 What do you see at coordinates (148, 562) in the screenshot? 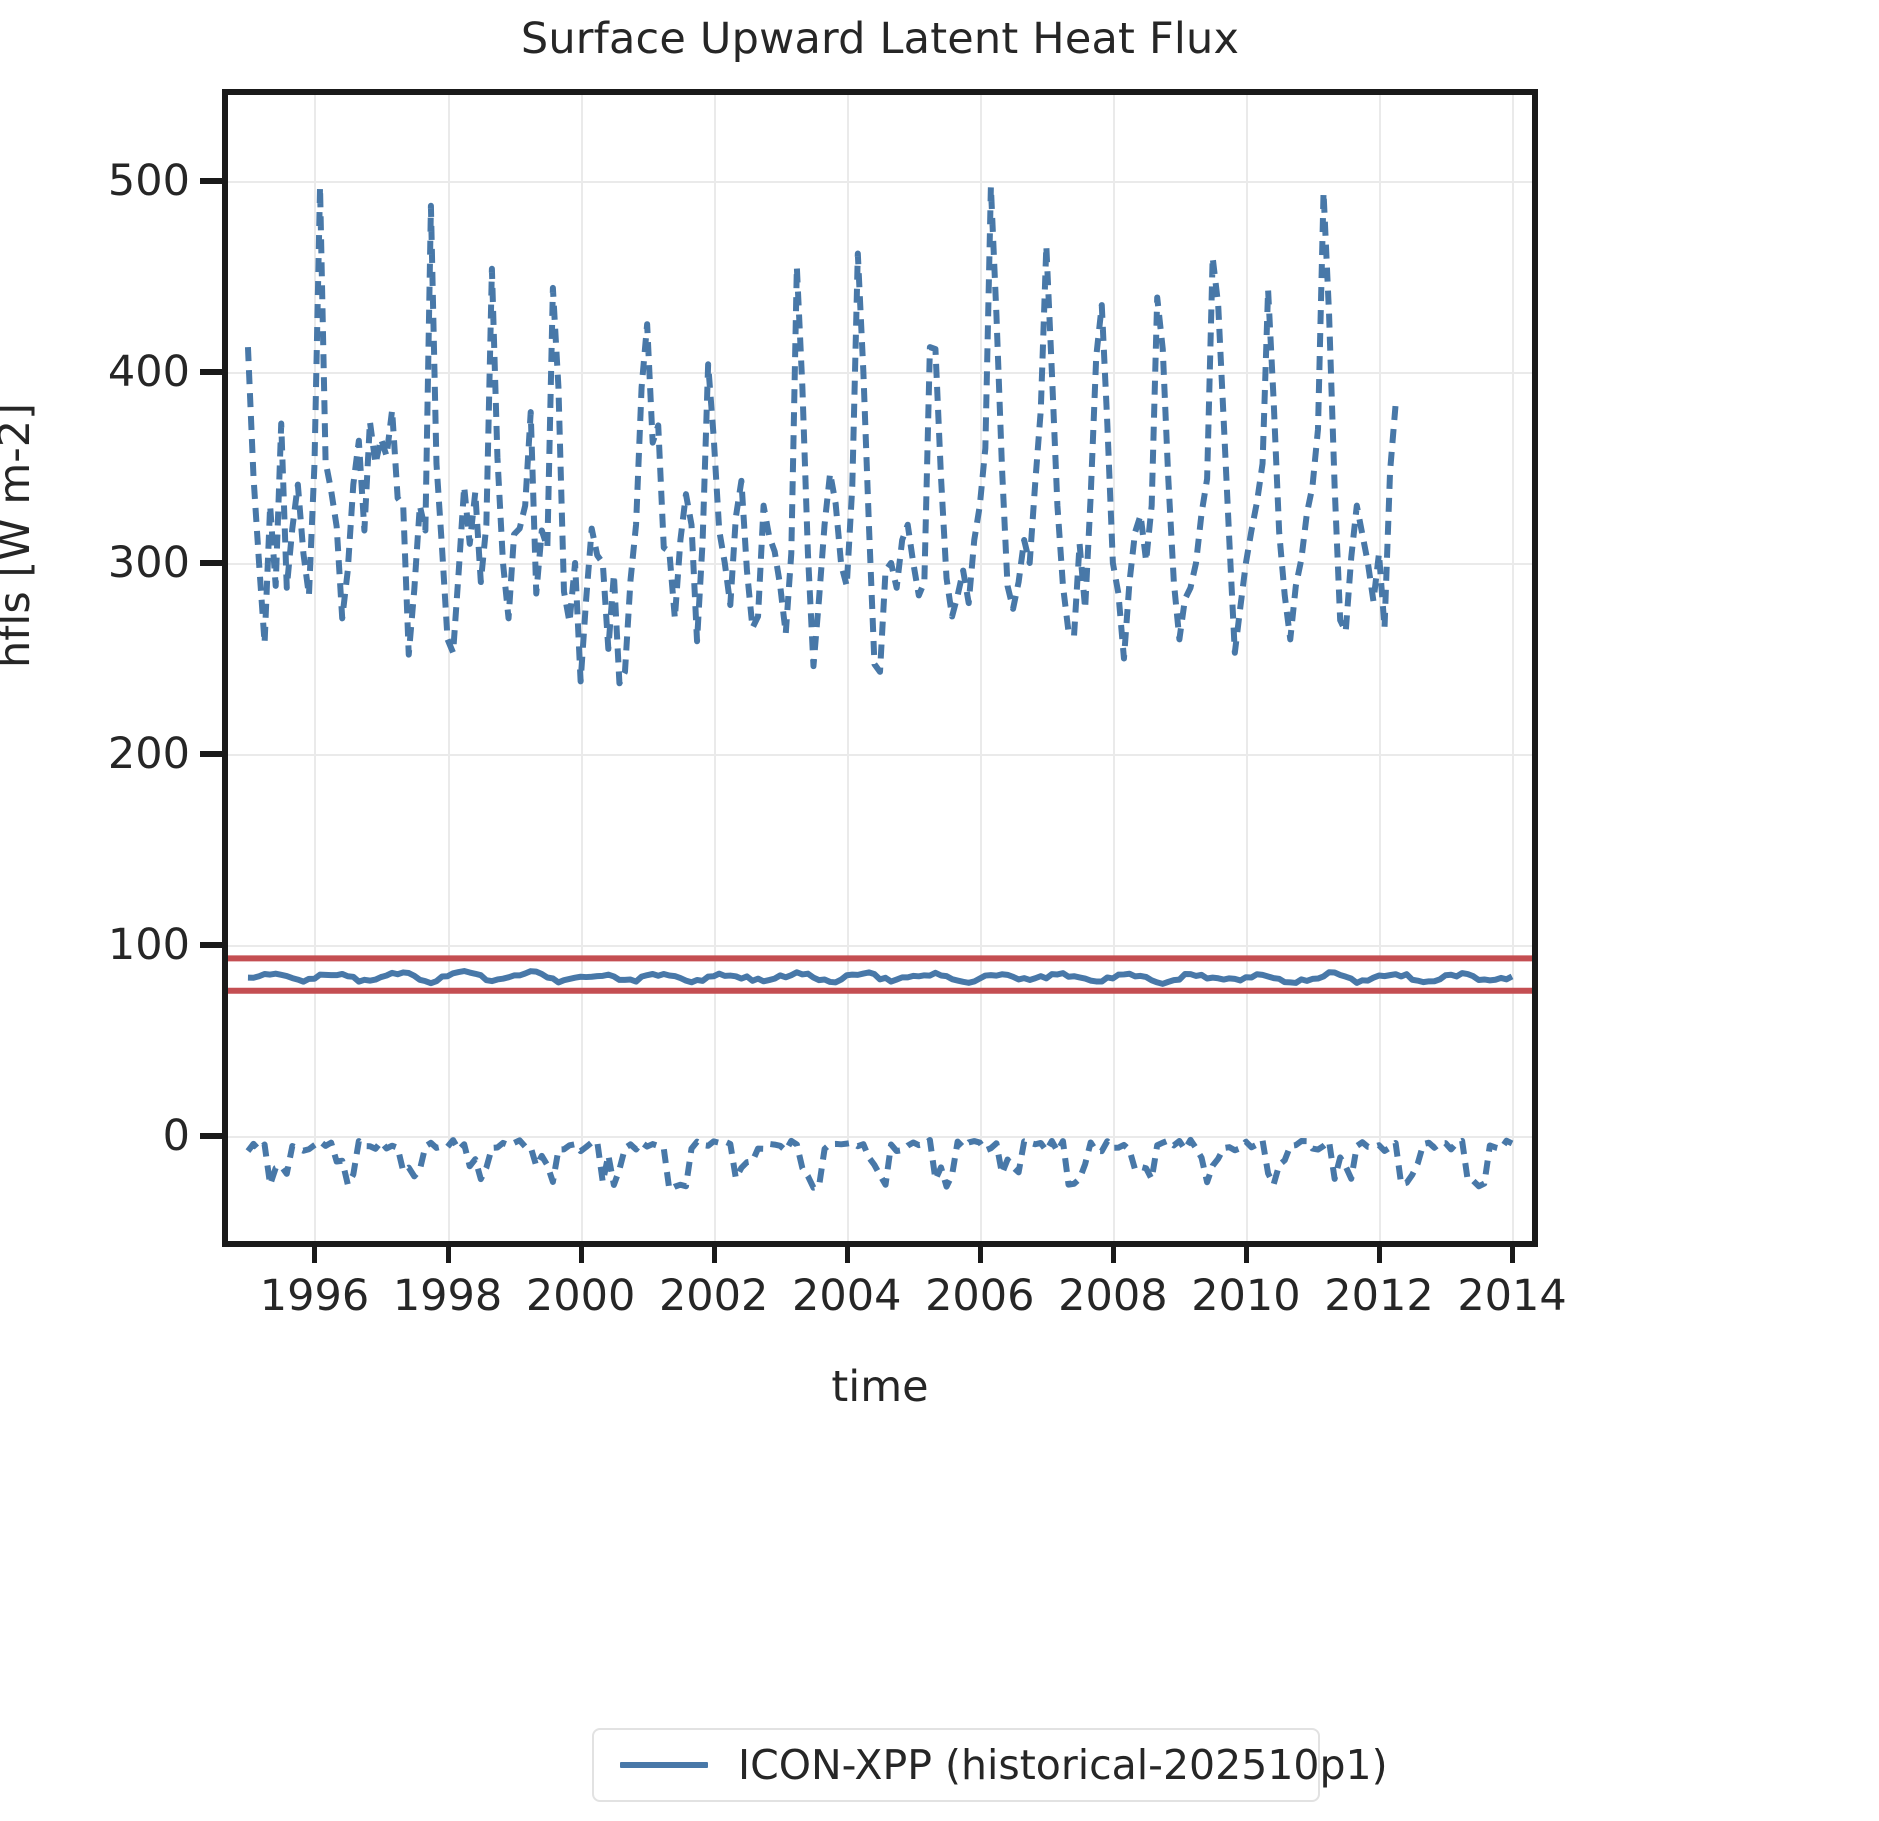
I see `y-tick-label: 300` at bounding box center [148, 562].